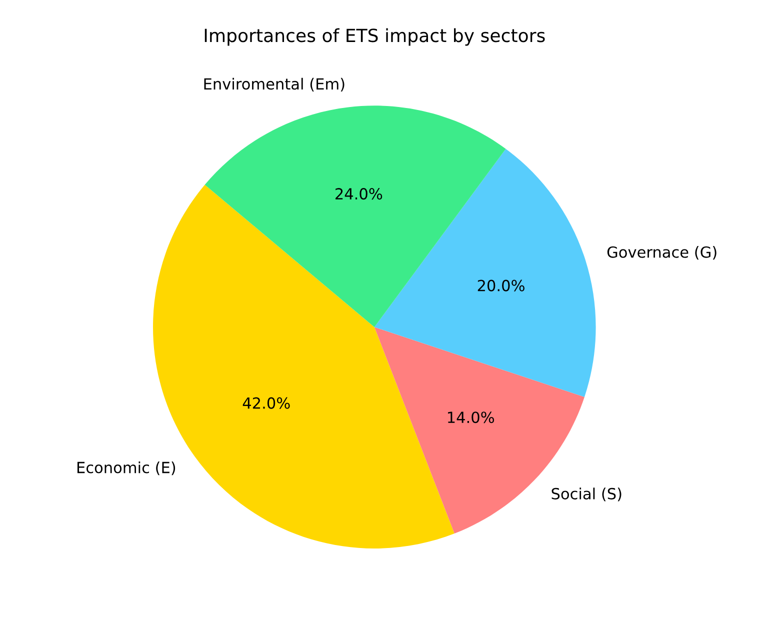 The height and width of the screenshot is (629, 780). What do you see at coordinates (587, 495) in the screenshot?
I see `slice-label: Social (S)` at bounding box center [587, 495].